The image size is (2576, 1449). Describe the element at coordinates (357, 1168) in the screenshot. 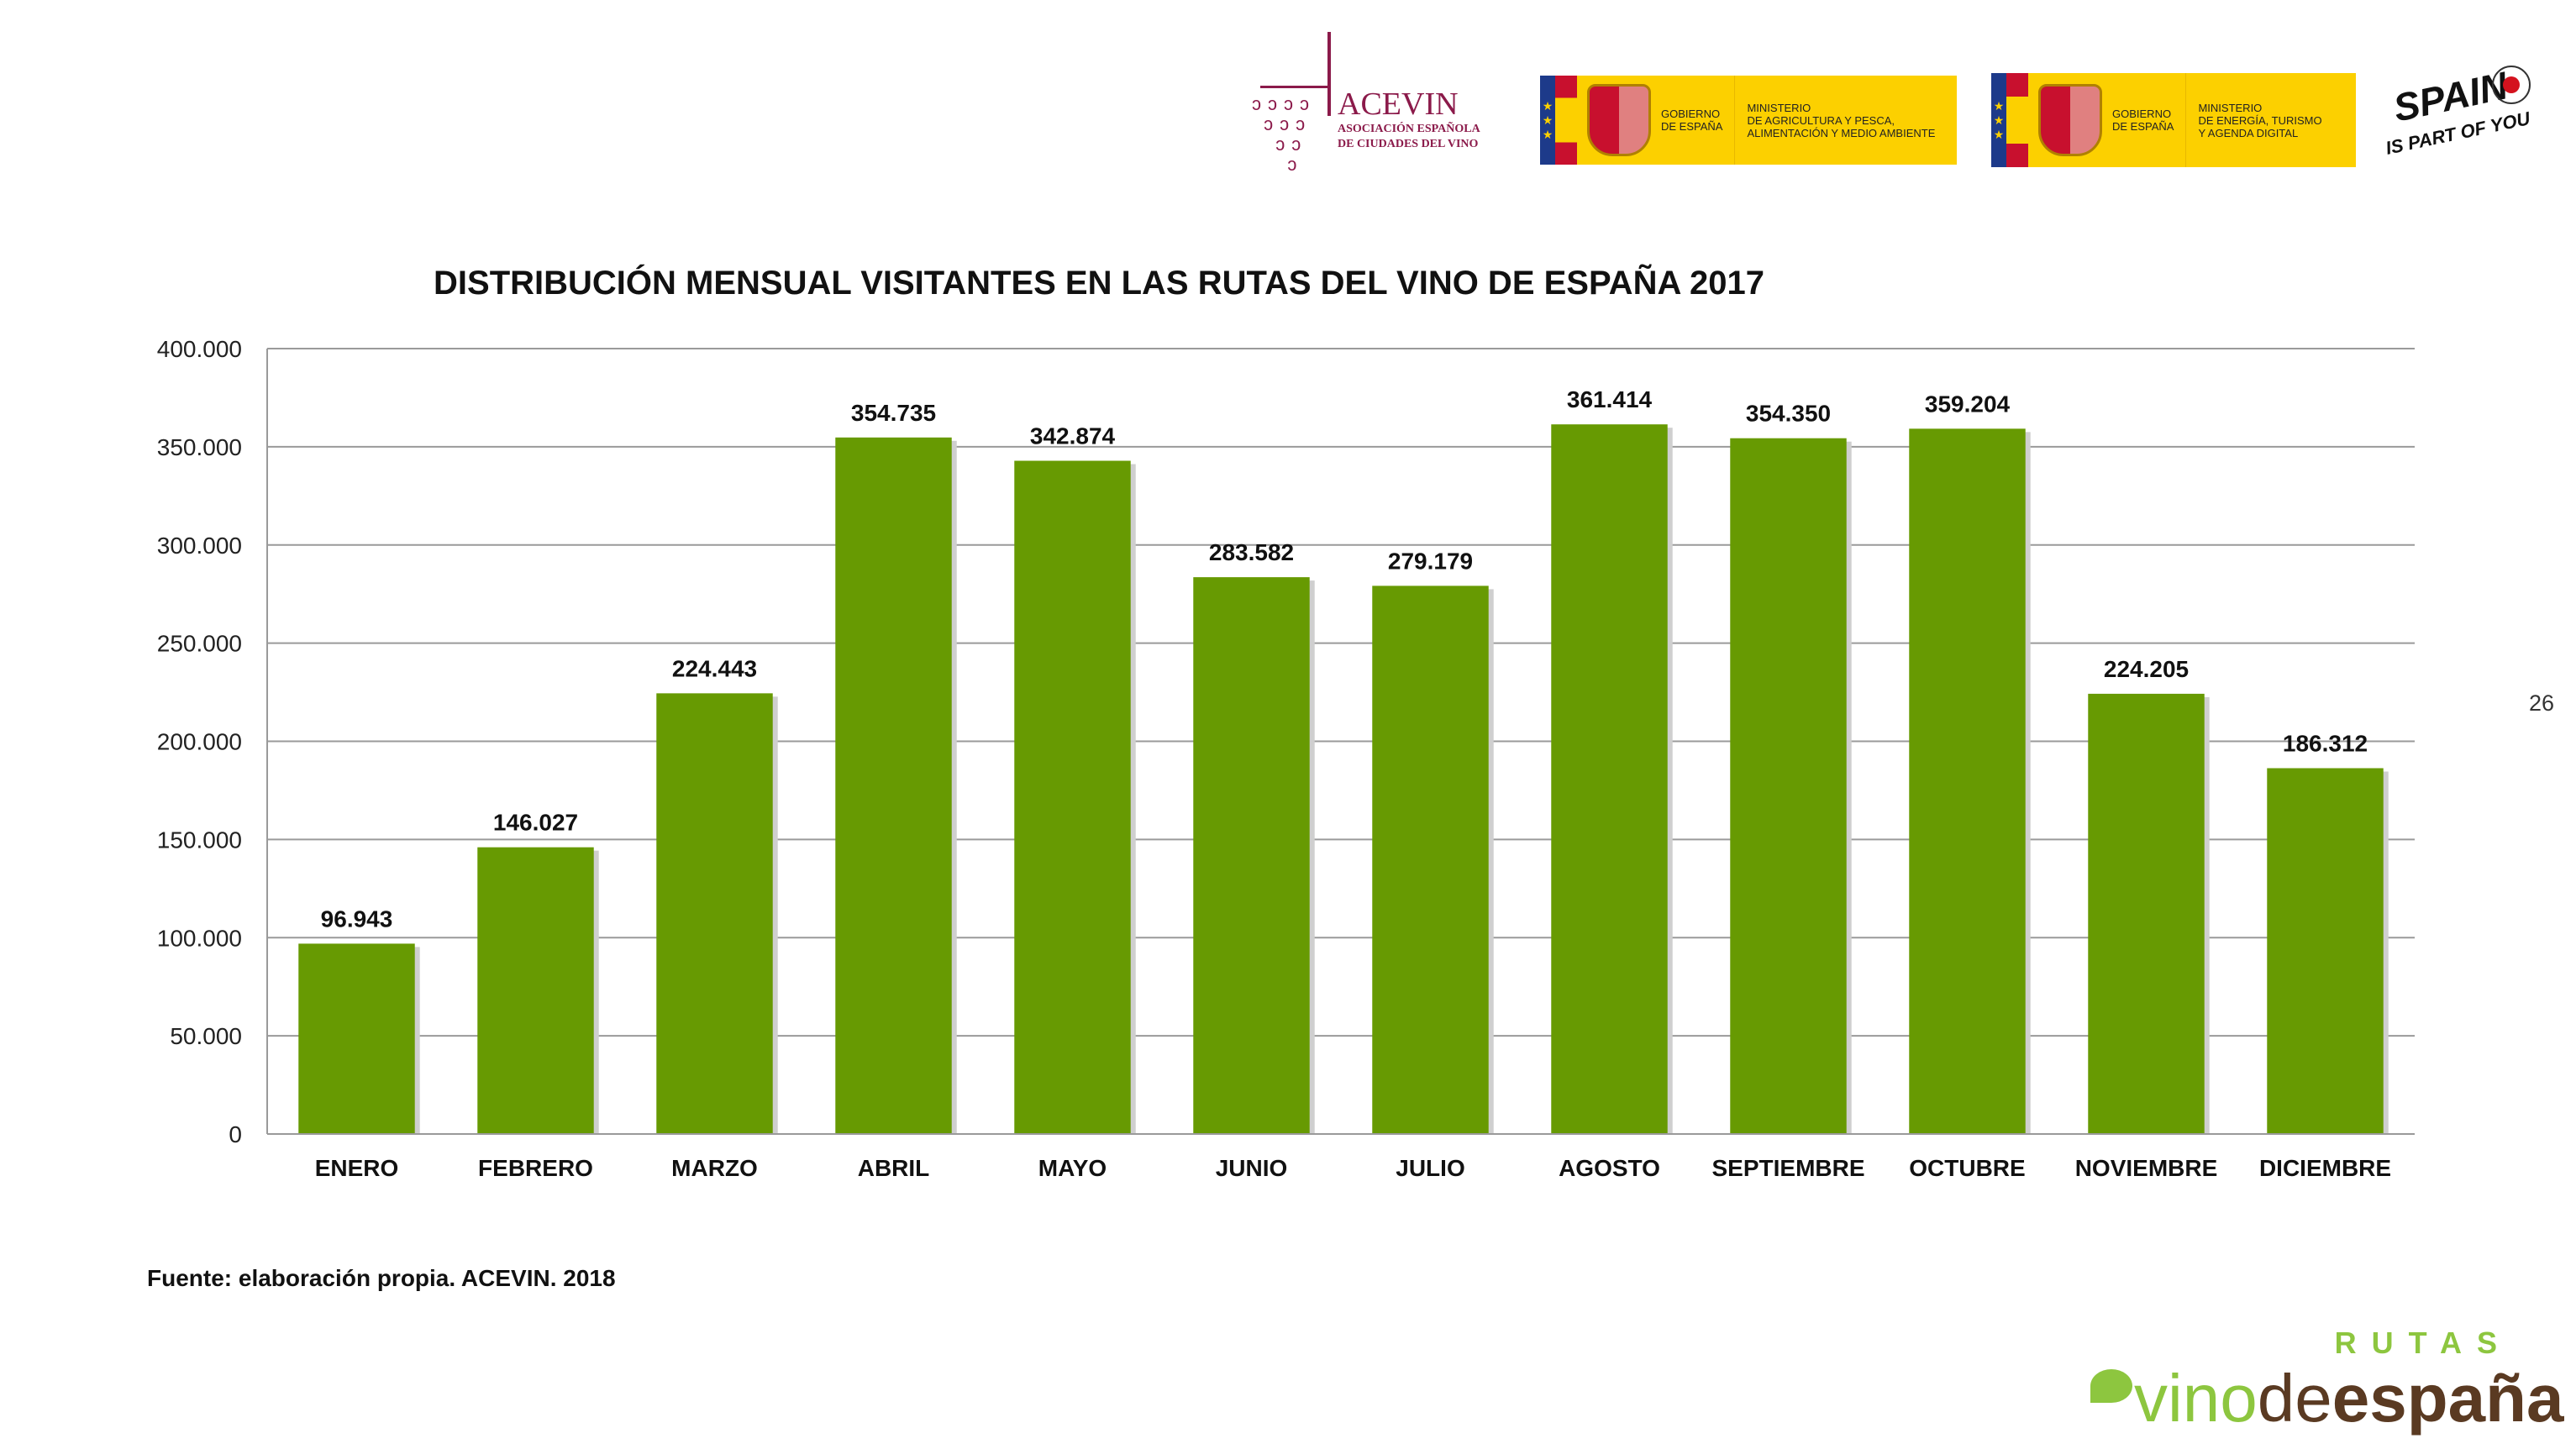

I see `x-tick-label: ENERO` at that location.